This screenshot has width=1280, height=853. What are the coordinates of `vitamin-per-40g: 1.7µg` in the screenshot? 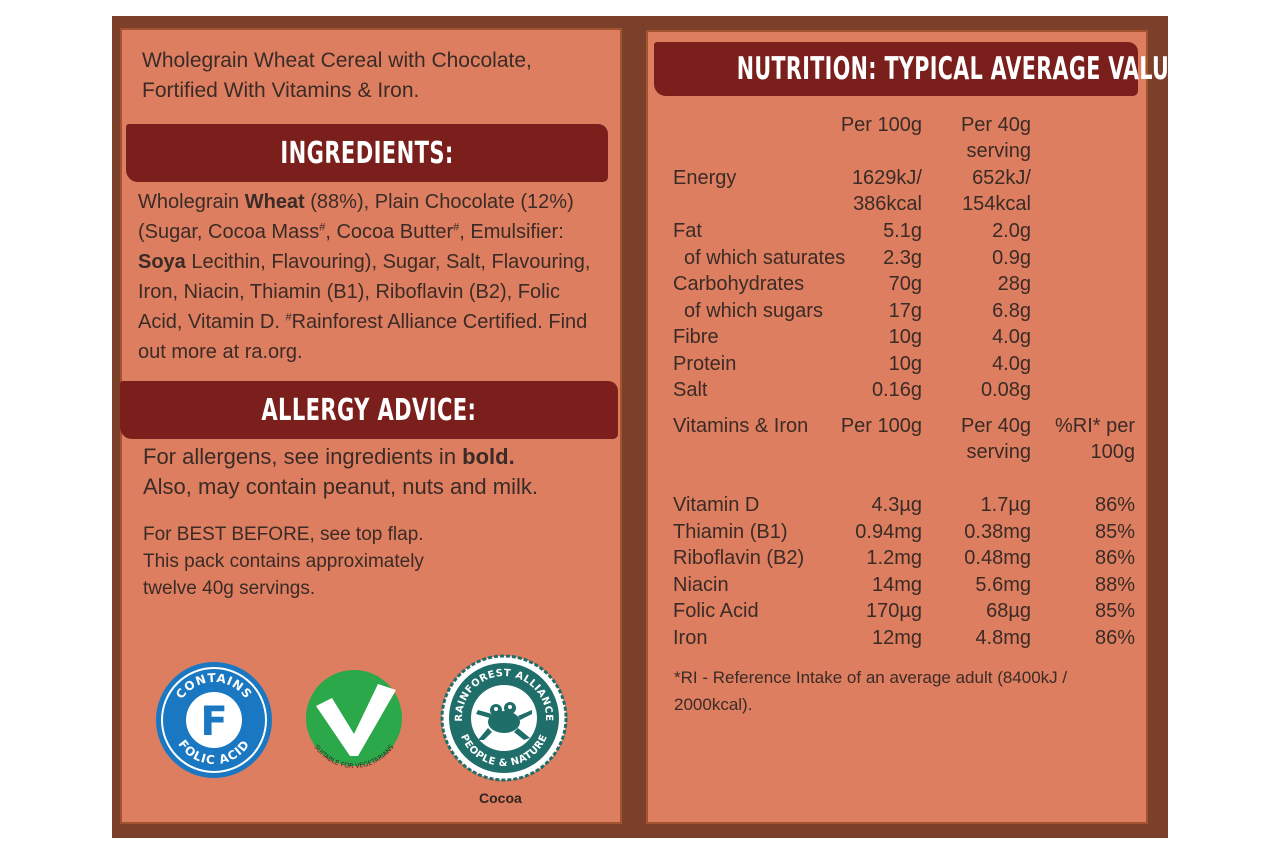 It's located at (1005, 505).